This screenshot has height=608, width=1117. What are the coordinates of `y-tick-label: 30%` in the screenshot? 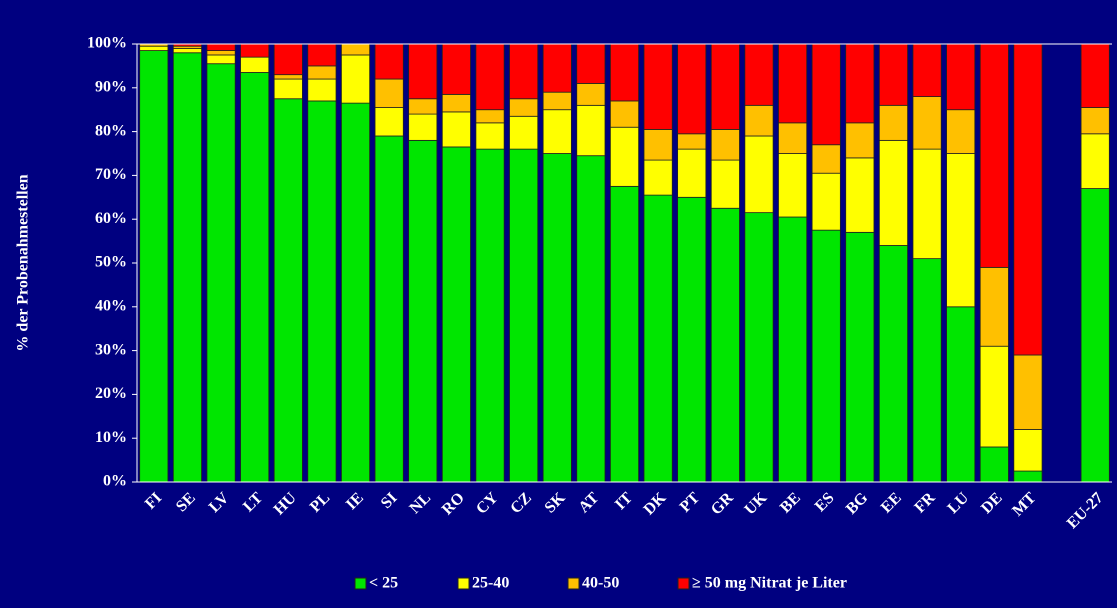 It's located at (111, 349).